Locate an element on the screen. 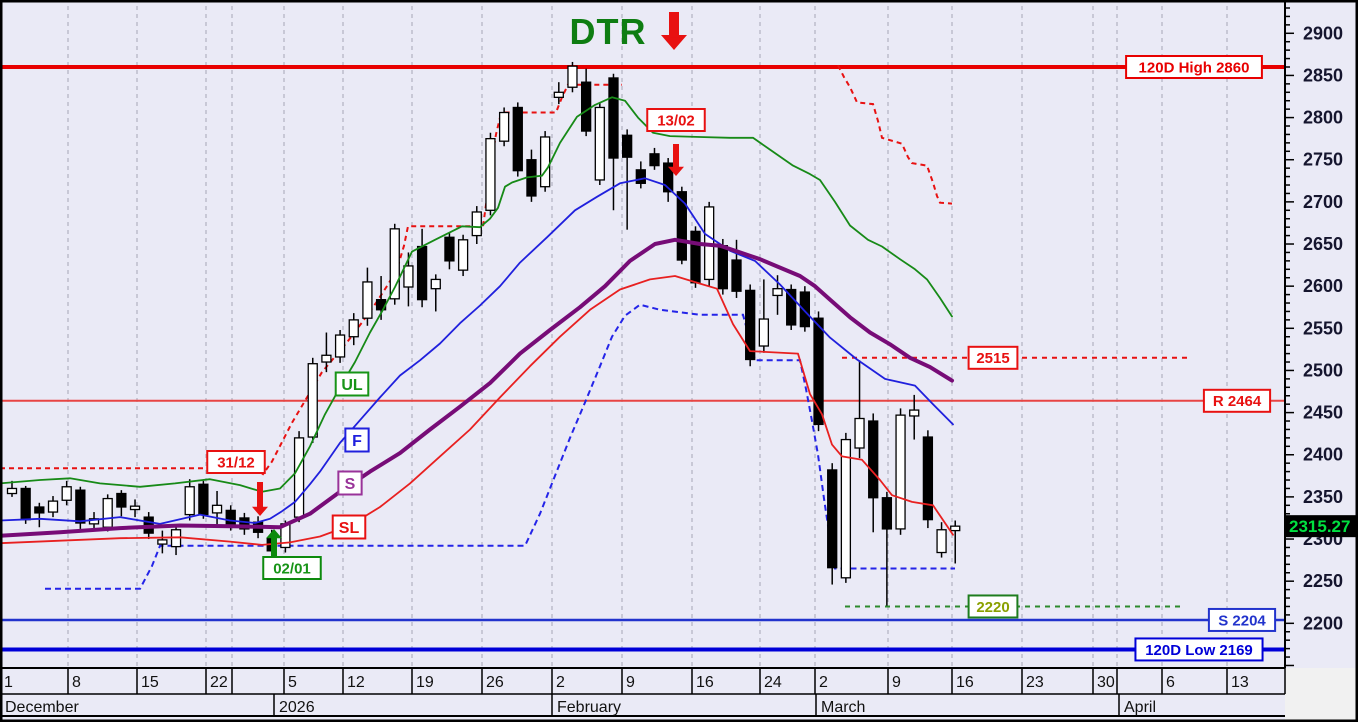 Image resolution: width=1358 pixels, height=722 pixels. level-s-2204-box is located at coordinates (1242, 619).